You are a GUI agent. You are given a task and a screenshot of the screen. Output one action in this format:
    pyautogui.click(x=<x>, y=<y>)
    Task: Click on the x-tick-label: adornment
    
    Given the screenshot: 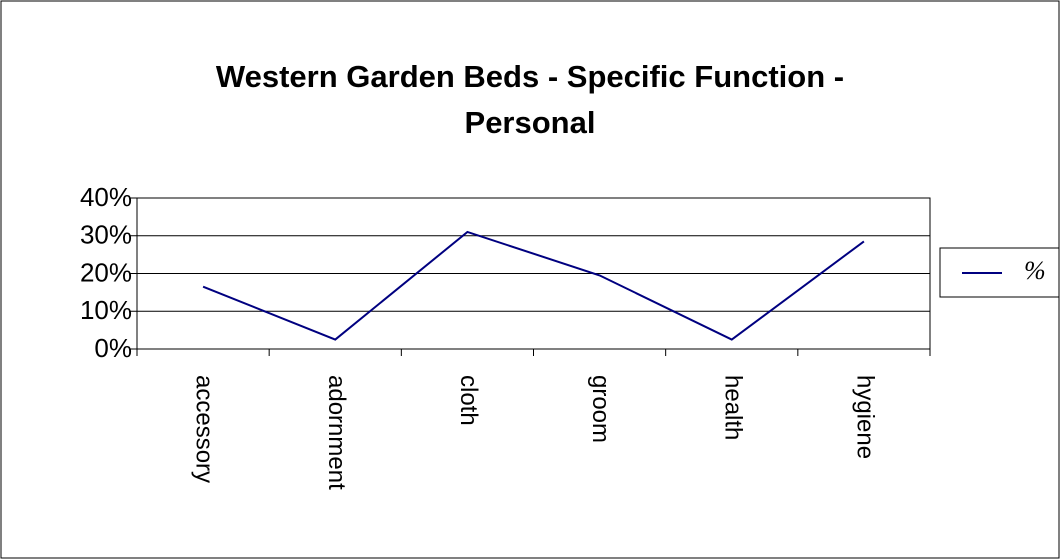 What is the action you would take?
    pyautogui.click(x=336, y=432)
    